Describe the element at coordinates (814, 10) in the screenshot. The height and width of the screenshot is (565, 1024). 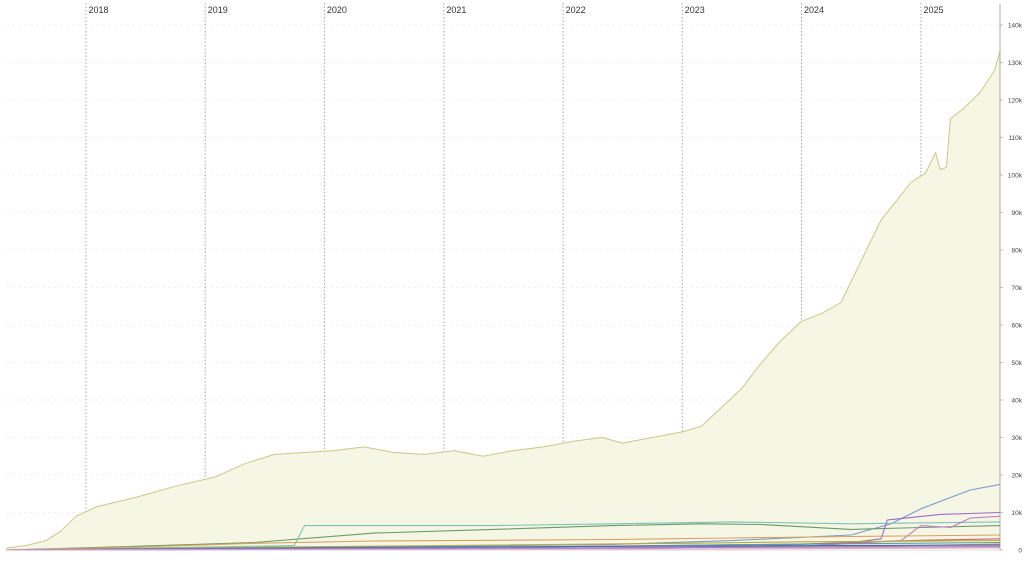
I see `year-label: 2024` at that location.